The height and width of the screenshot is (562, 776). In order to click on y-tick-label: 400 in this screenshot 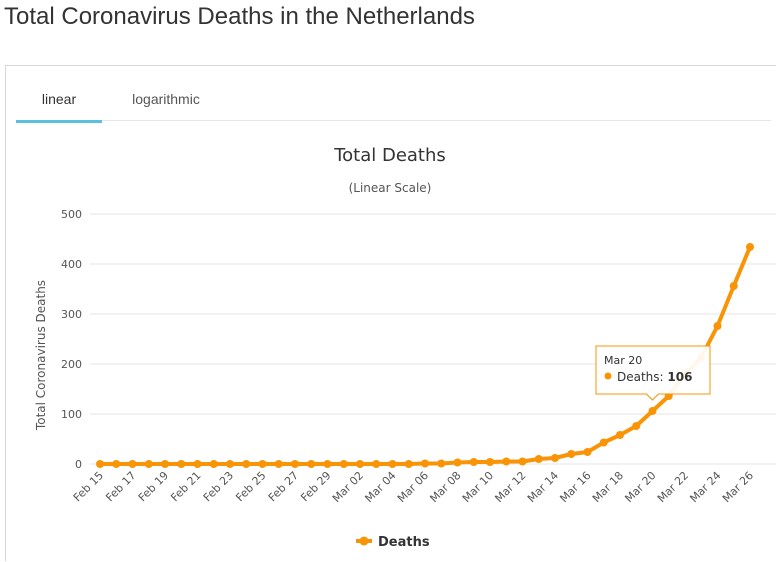, I will do `click(71, 264)`.